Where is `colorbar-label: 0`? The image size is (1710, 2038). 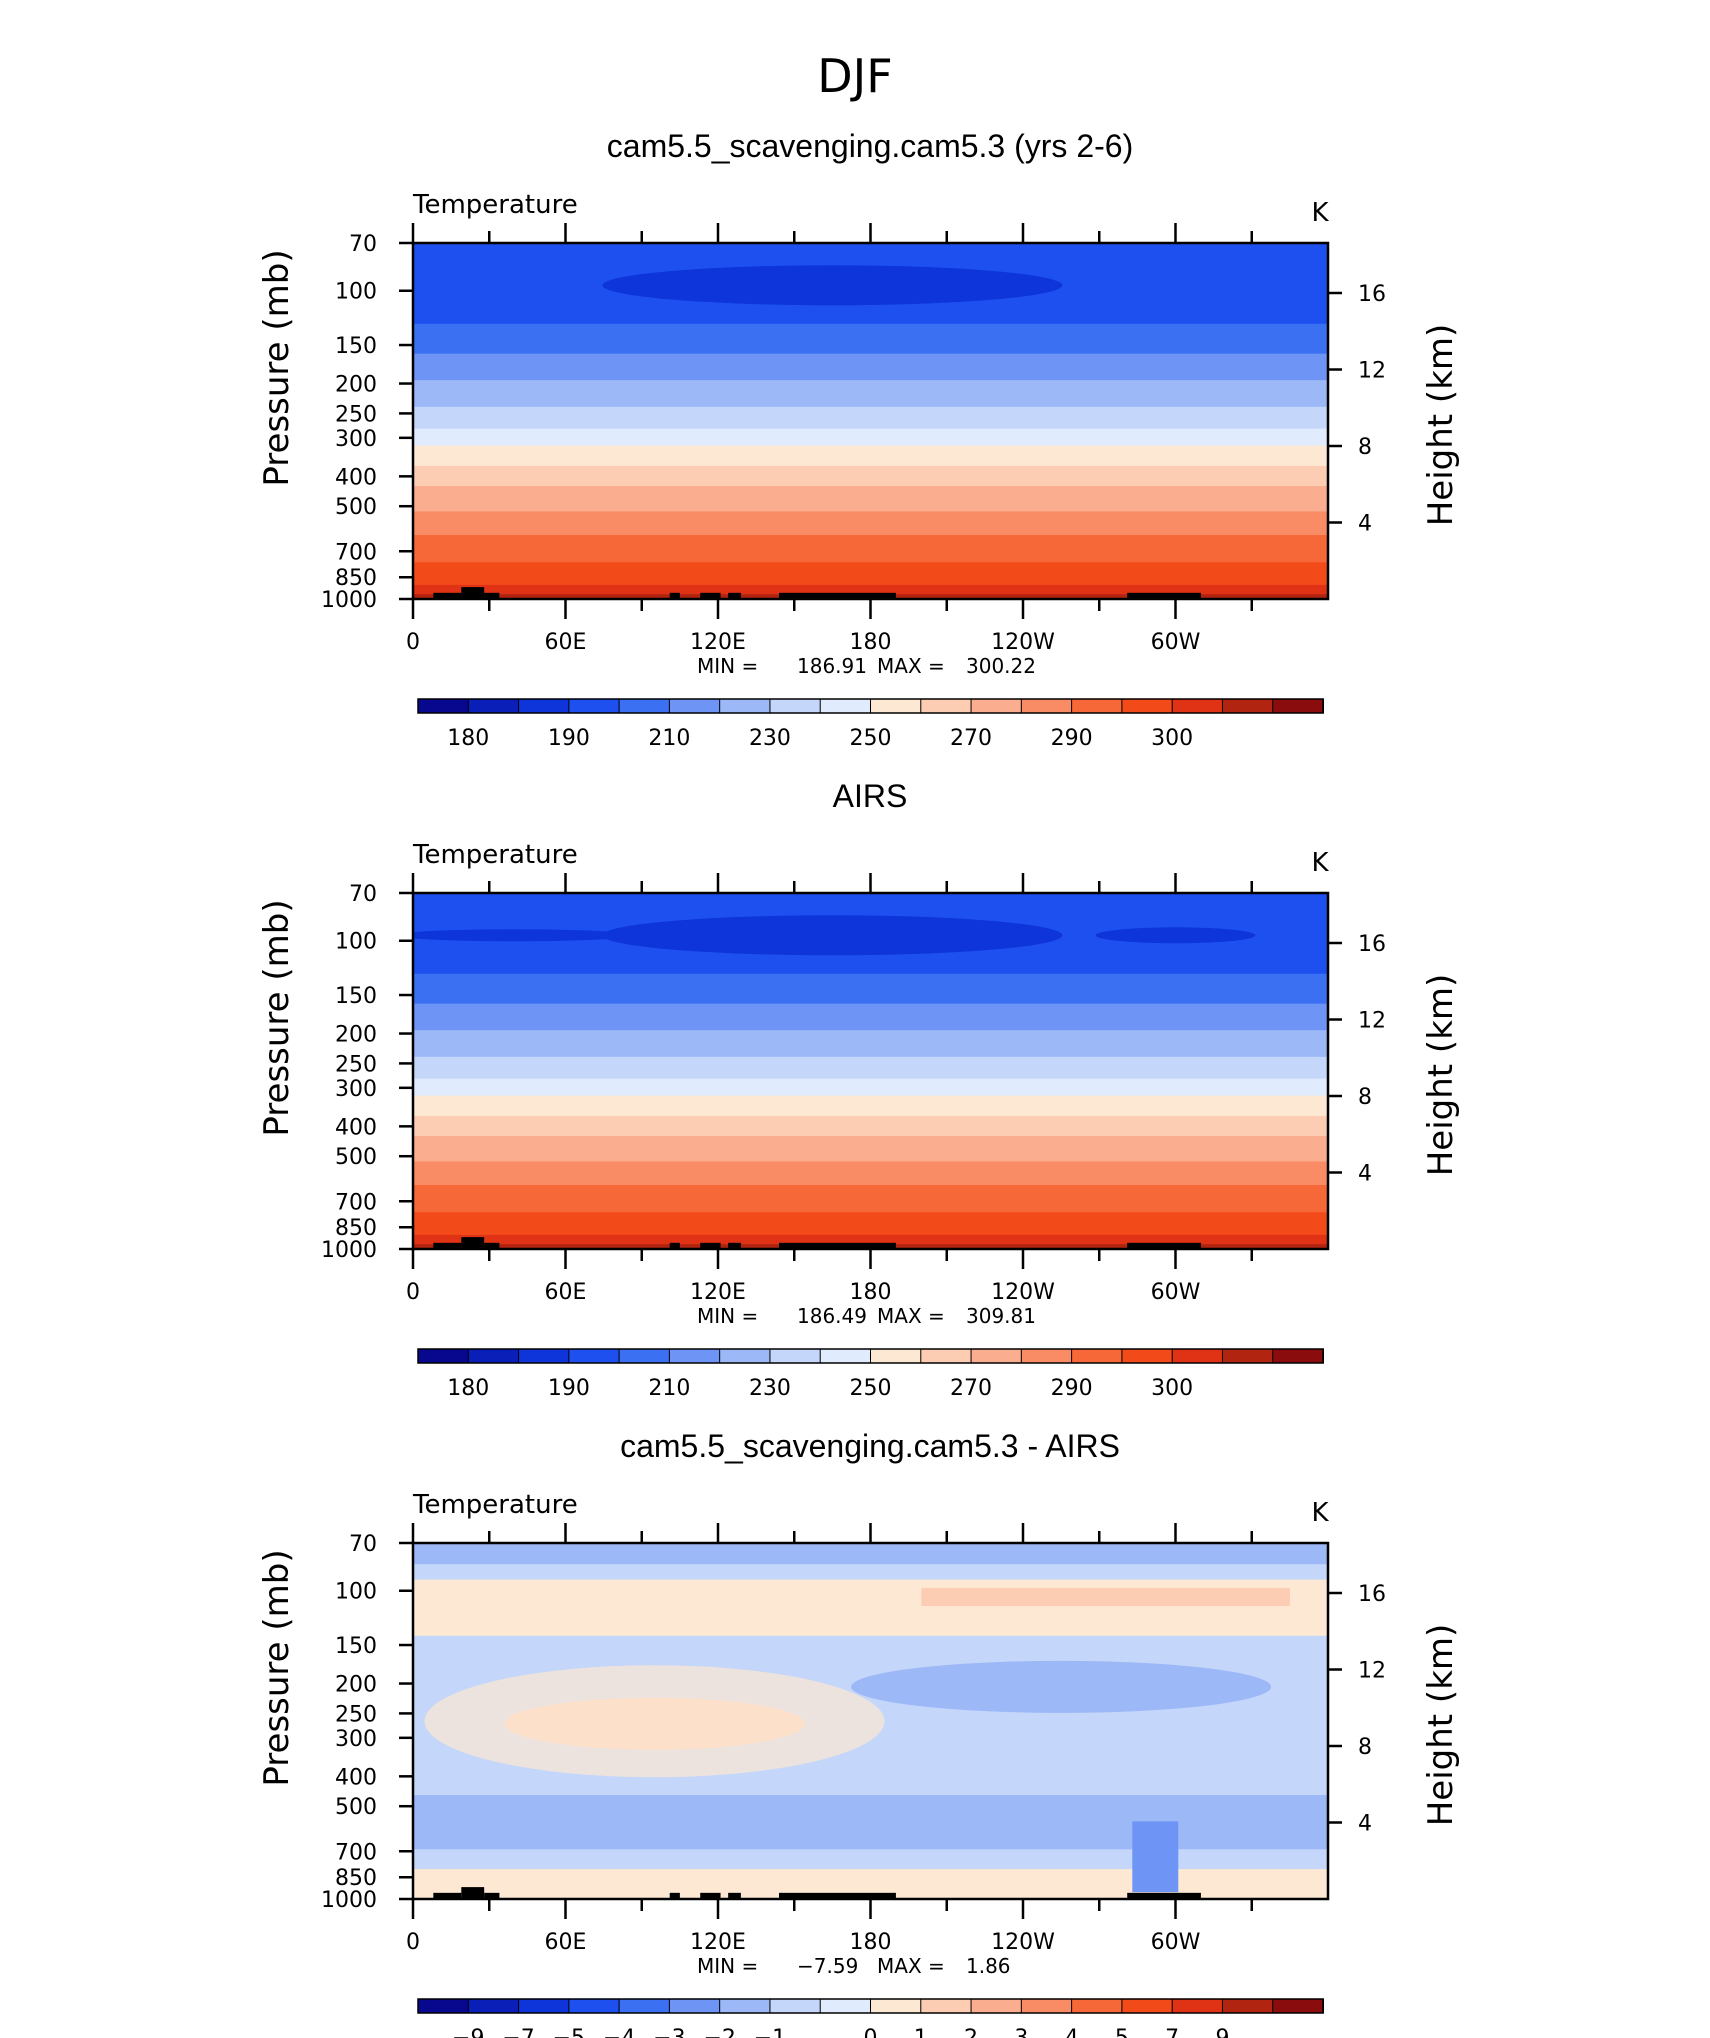
colorbar-label: 0 is located at coordinates (871, 2032).